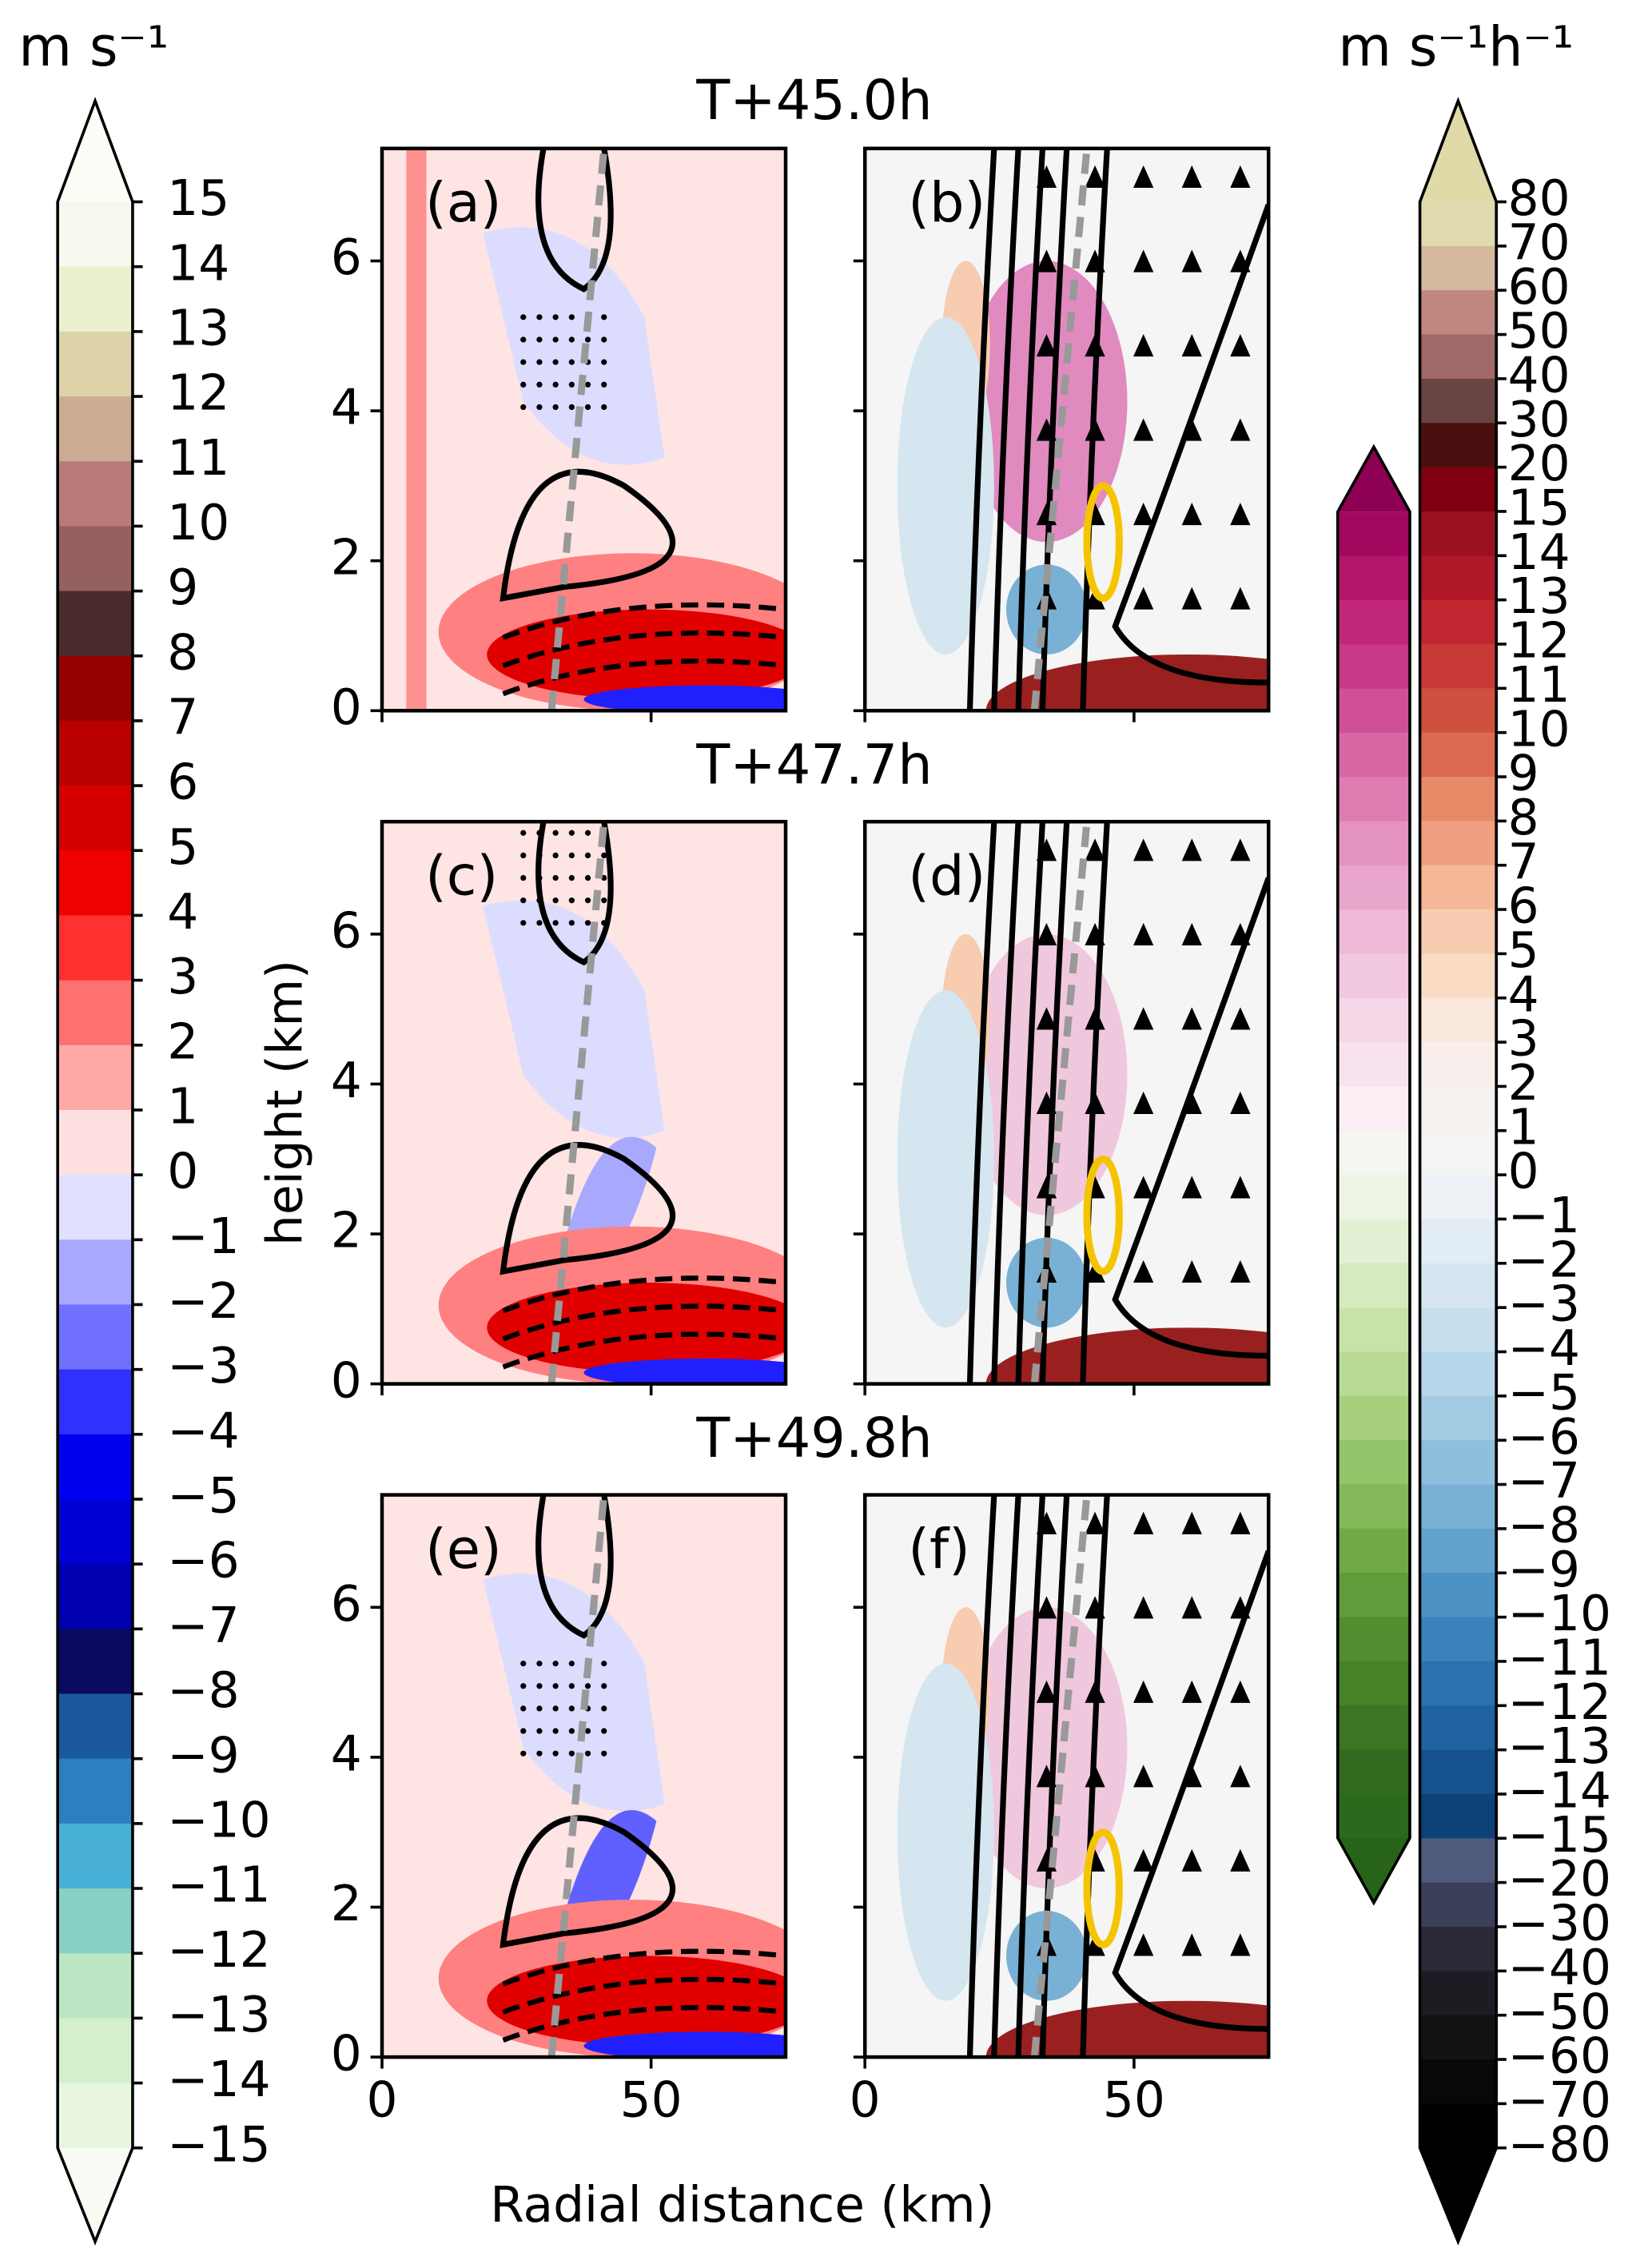 The width and height of the screenshot is (1652, 2256). What do you see at coordinates (346, 1080) in the screenshot?
I see `y-tick-label: 4` at bounding box center [346, 1080].